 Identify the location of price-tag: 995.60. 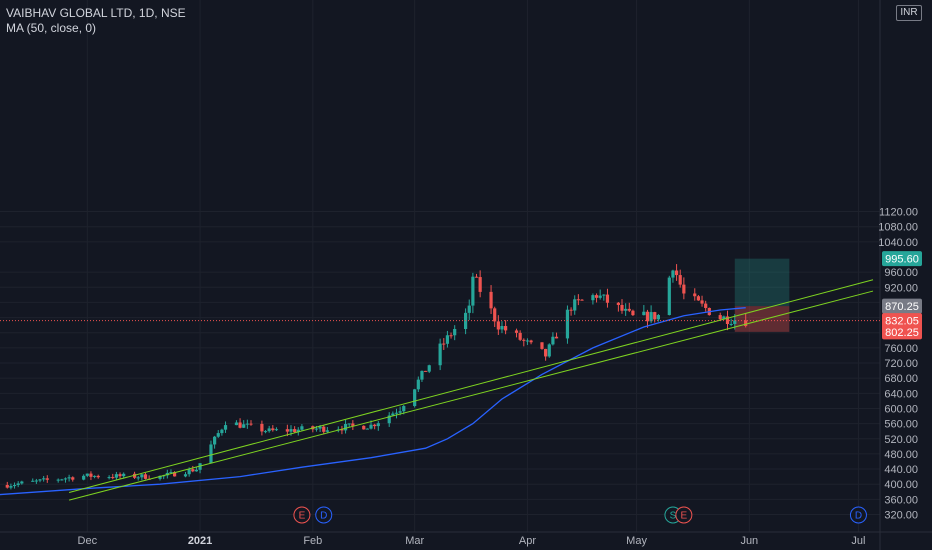
(902, 259).